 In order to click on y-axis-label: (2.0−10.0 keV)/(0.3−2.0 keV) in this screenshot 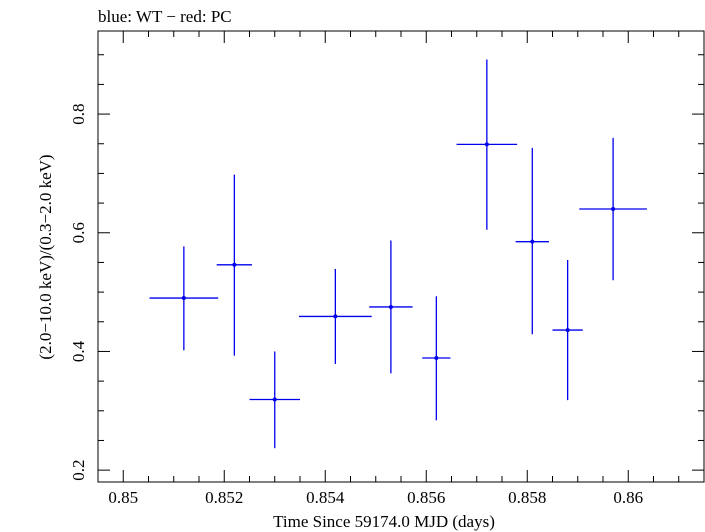, I will do `click(45, 256)`.